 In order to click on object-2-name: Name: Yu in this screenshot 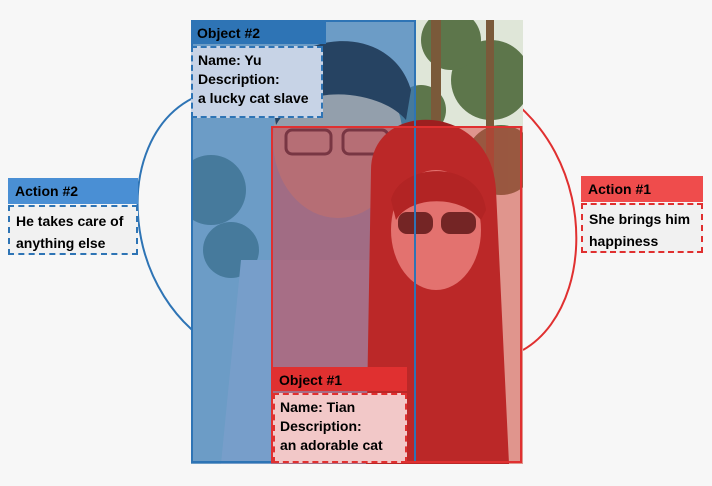, I will do `click(230, 60)`.